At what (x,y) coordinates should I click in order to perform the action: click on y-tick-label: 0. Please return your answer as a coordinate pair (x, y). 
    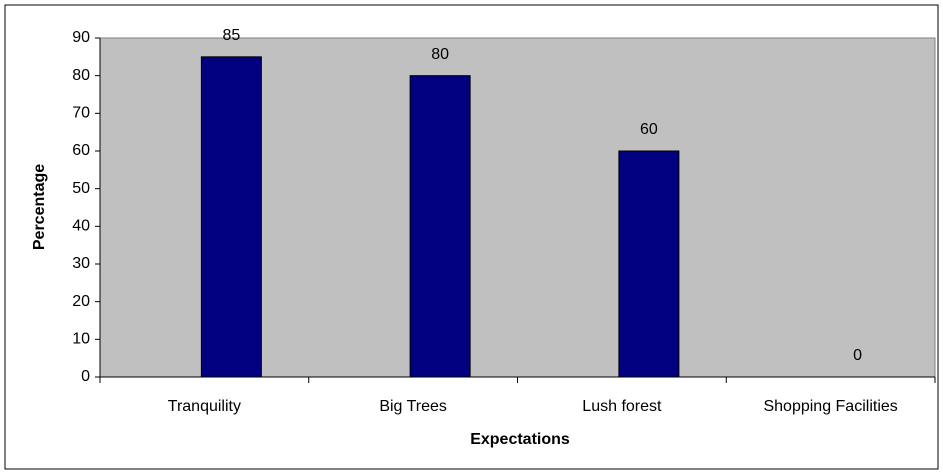
    Looking at the image, I should click on (85, 376).